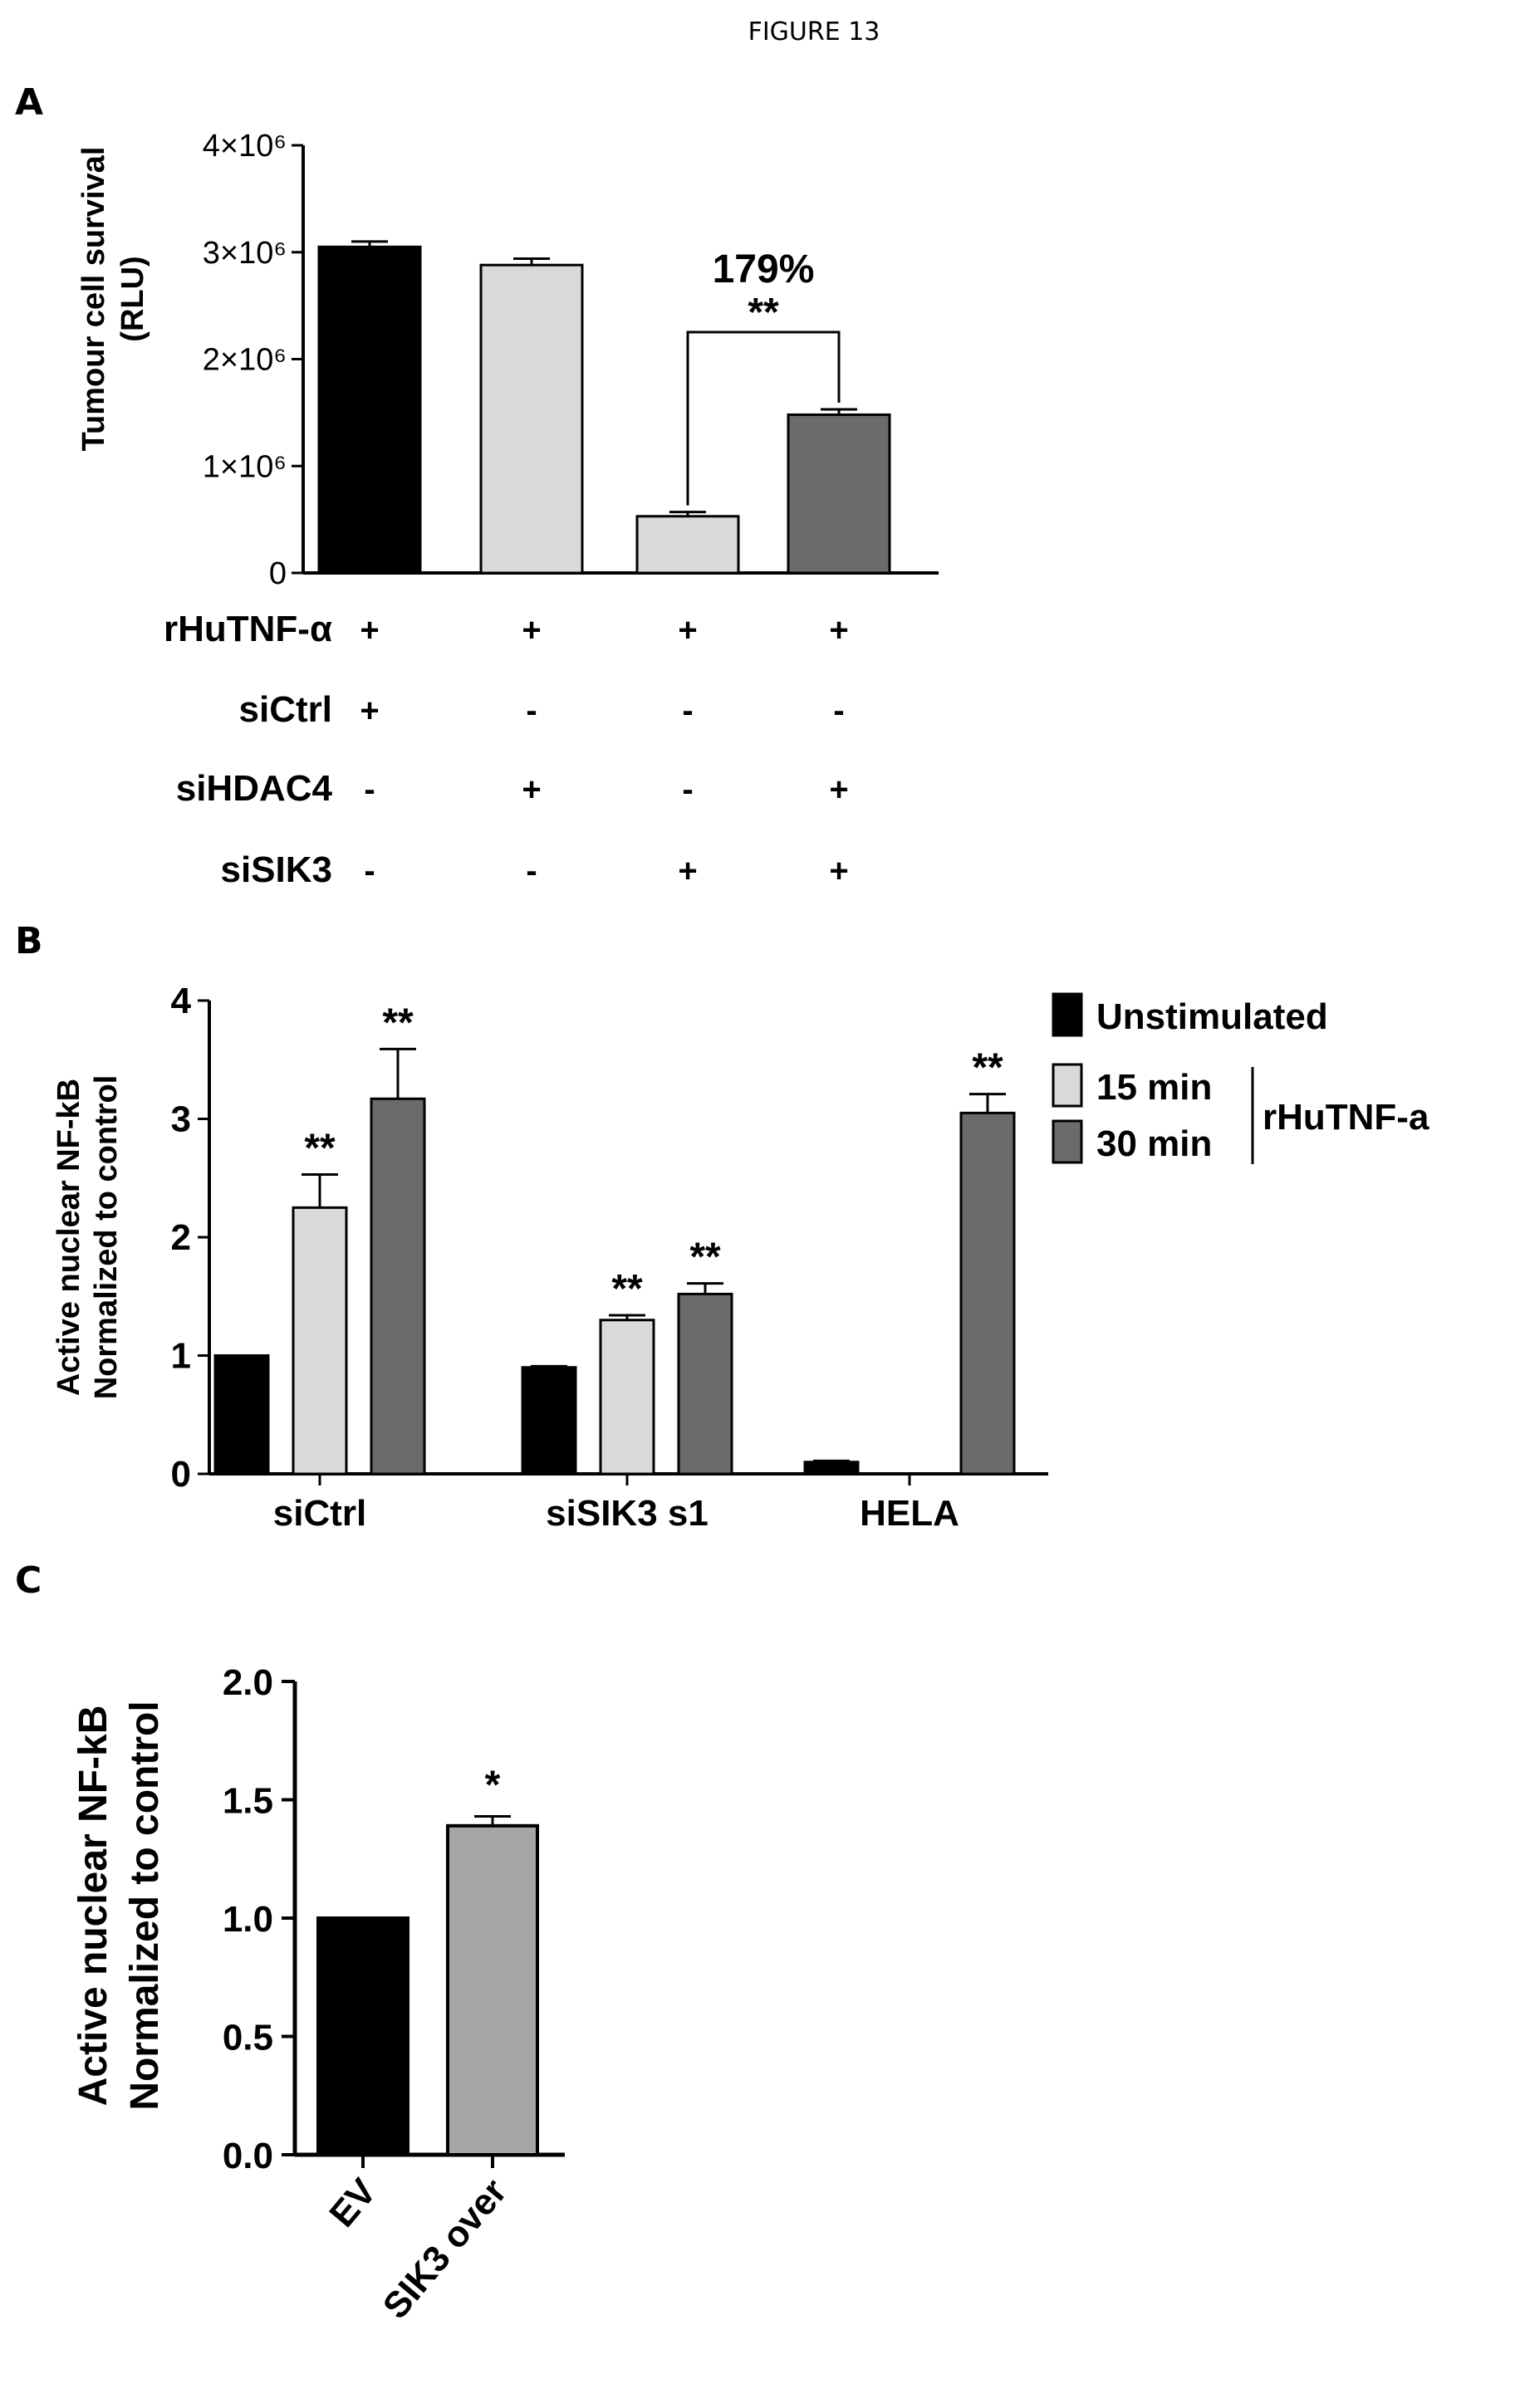 The width and height of the screenshot is (1520, 2408). Describe the element at coordinates (838, 789) in the screenshot. I see `panel-a-sign-2-3: +` at that location.